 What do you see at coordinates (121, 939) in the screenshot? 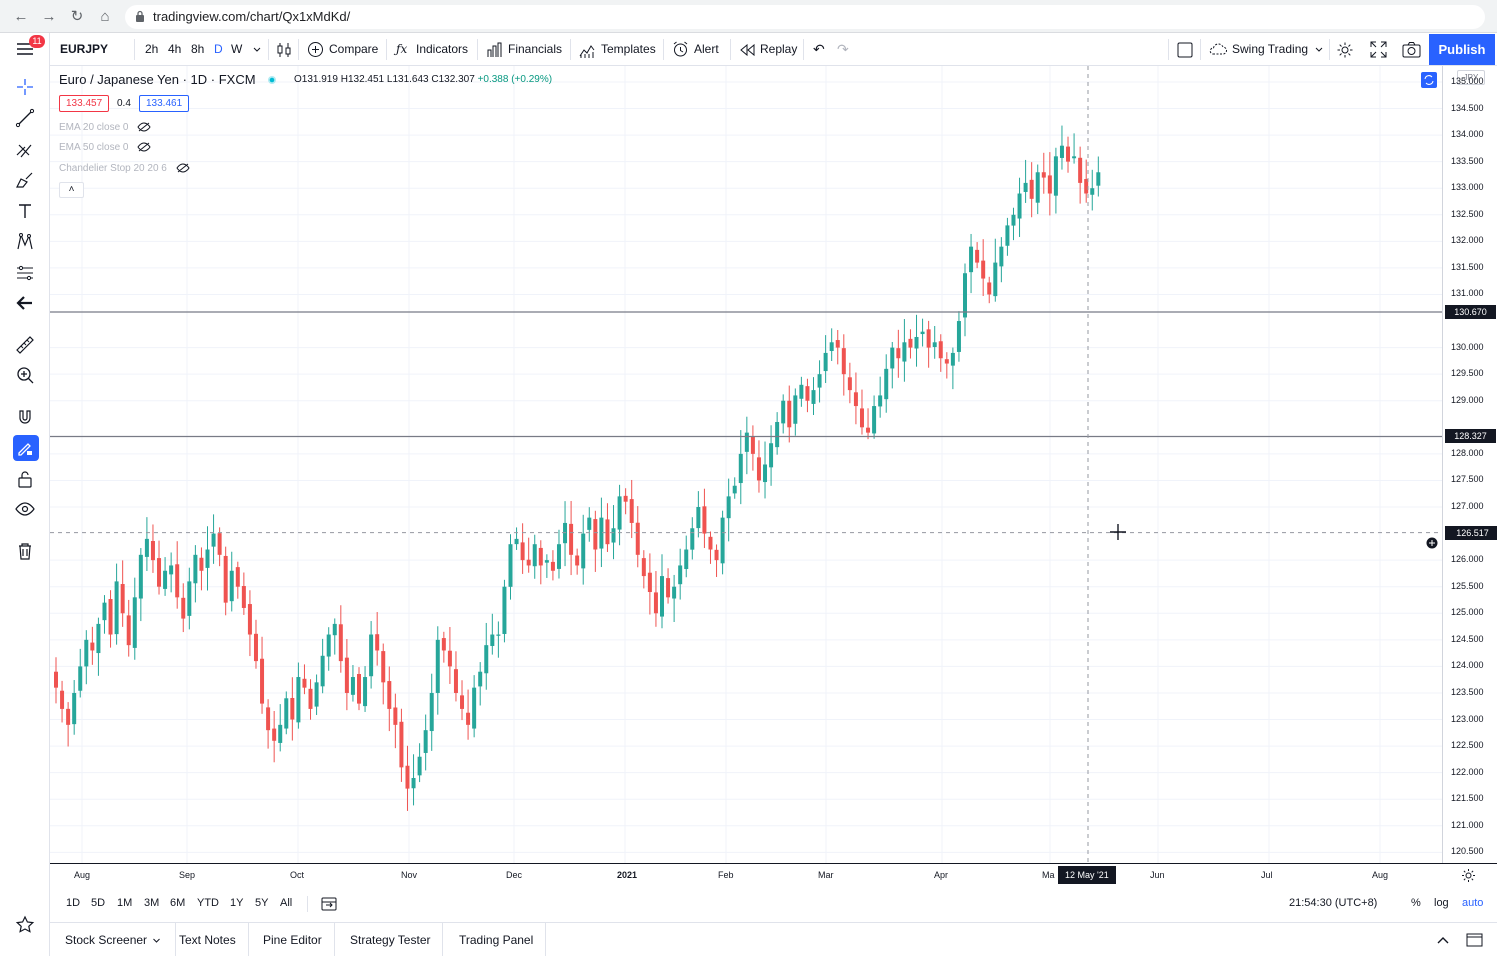
I see `tab-stock-screener: Stock Screener` at bounding box center [121, 939].